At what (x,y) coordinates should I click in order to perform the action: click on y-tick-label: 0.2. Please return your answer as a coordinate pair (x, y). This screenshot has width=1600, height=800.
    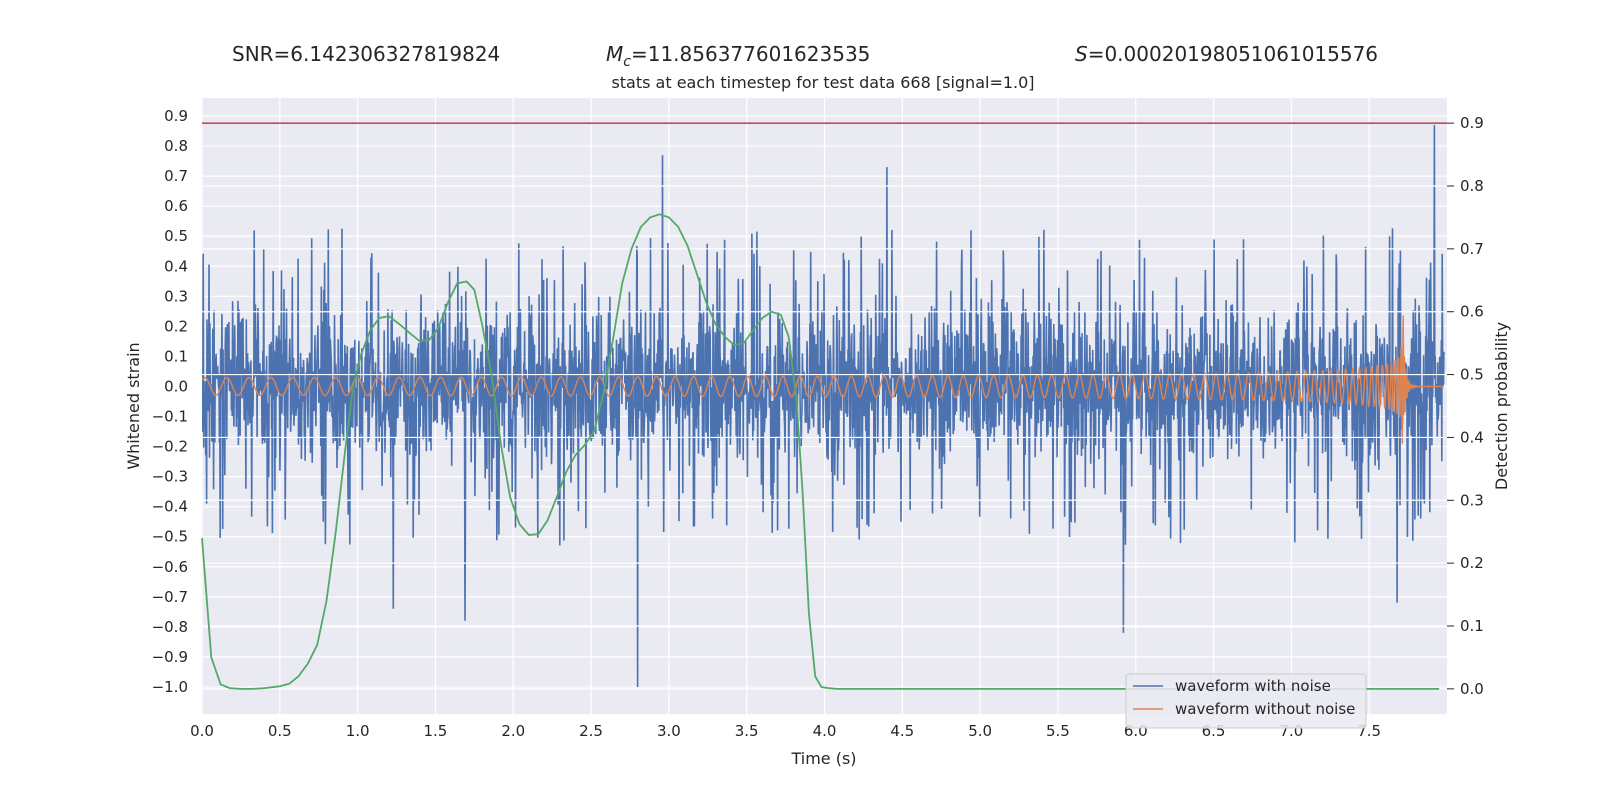
    Looking at the image, I should click on (176, 326).